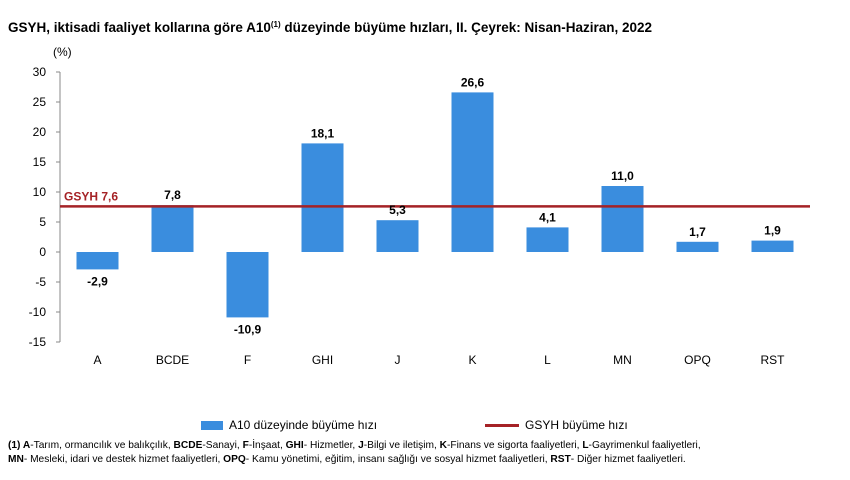 The width and height of the screenshot is (850, 480). What do you see at coordinates (40, 282) in the screenshot?
I see `y-tick-label: -5` at bounding box center [40, 282].